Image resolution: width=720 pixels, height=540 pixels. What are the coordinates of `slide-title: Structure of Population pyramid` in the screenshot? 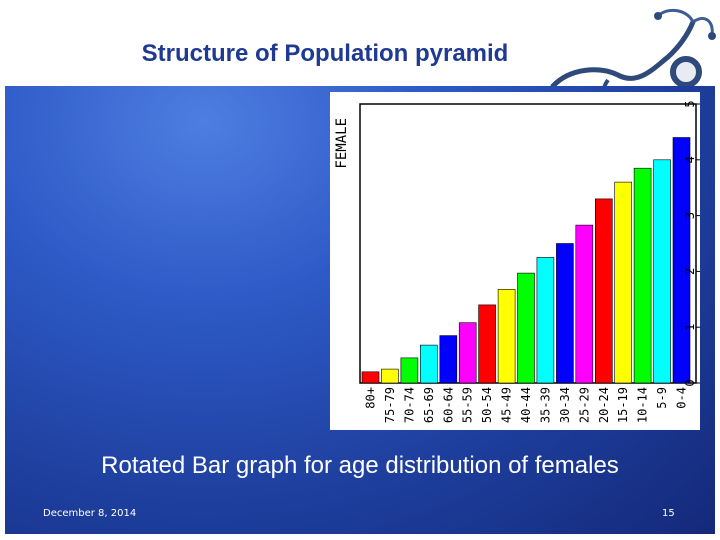 It's located at (325, 53).